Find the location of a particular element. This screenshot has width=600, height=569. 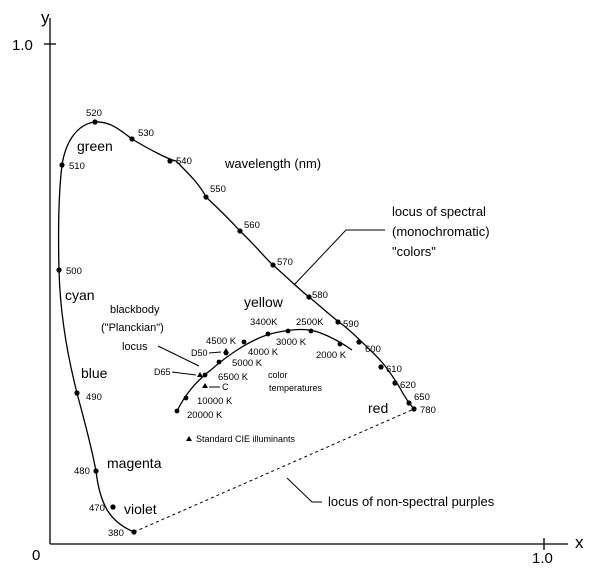

illuminant-c-label: C is located at coordinates (225, 387).